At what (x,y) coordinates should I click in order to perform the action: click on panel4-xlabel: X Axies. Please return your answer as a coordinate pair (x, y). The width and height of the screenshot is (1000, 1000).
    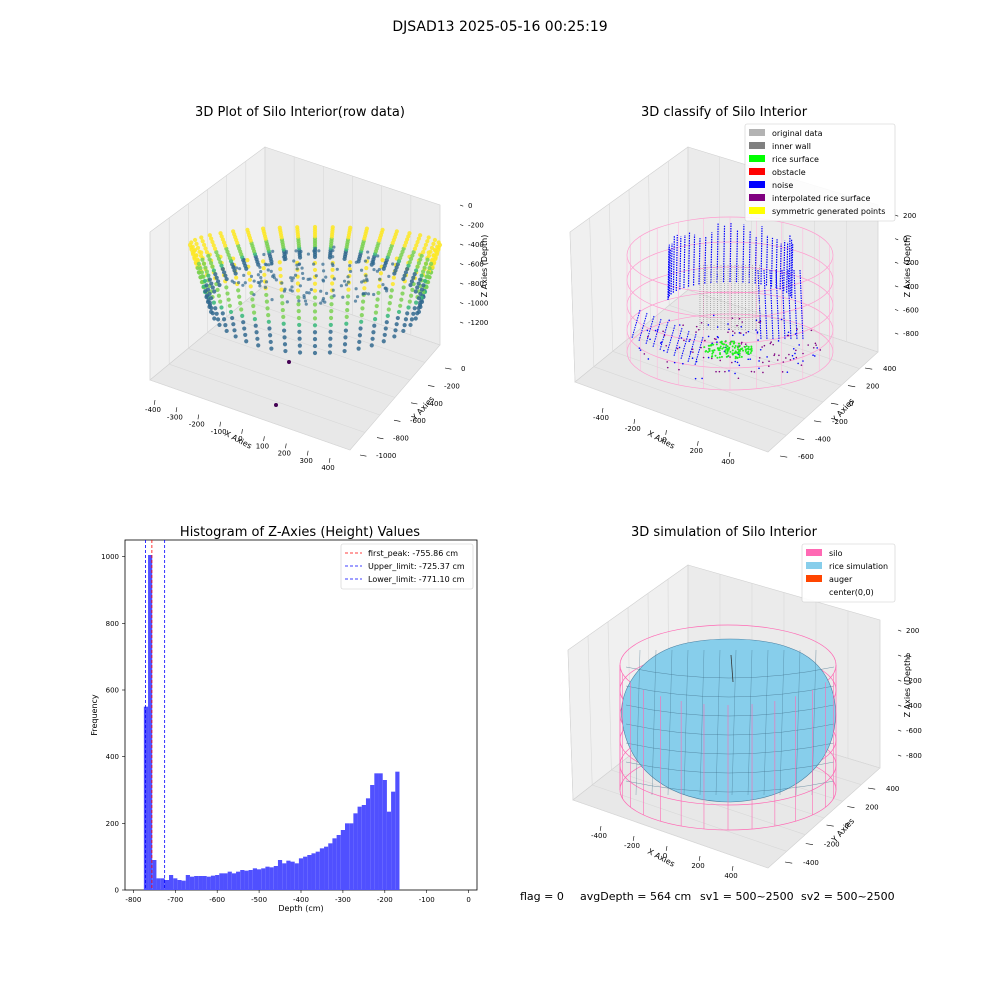
    Looking at the image, I should click on (661, 858).